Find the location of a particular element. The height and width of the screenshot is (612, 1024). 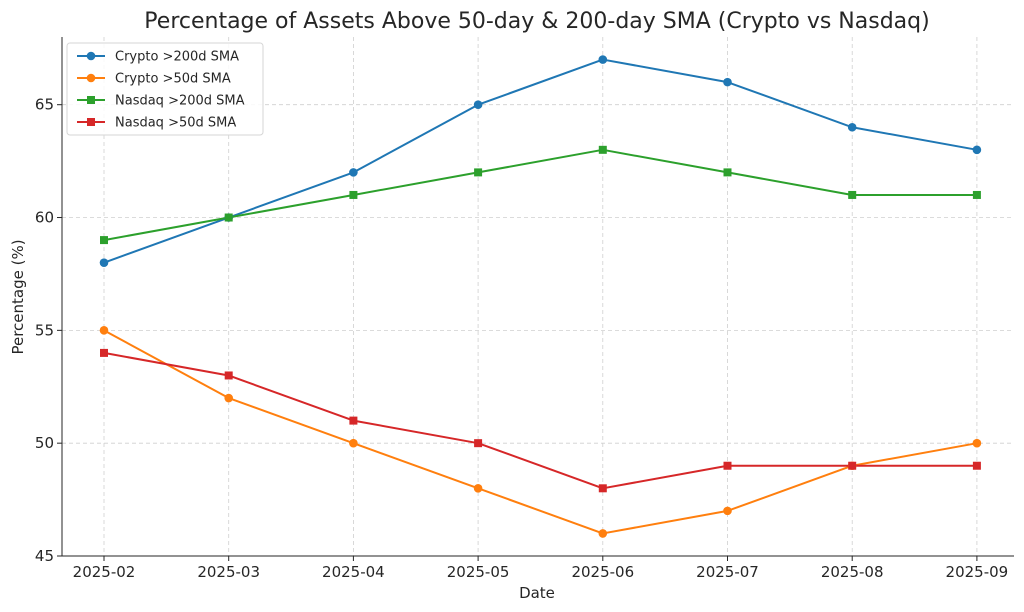

legend-entry: Crypto >200d SMA is located at coordinates (158, 57).